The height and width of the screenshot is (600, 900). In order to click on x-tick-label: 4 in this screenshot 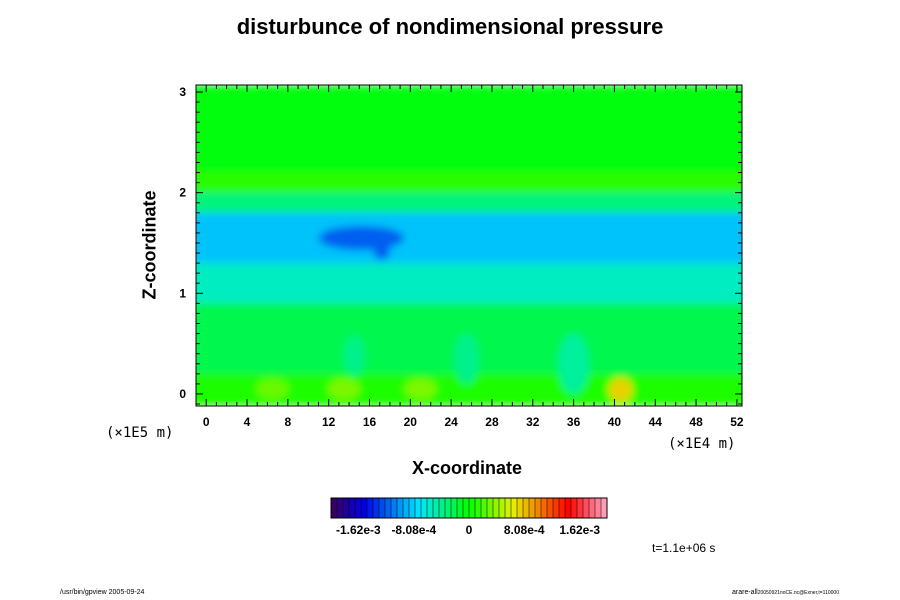, I will do `click(247, 422)`.